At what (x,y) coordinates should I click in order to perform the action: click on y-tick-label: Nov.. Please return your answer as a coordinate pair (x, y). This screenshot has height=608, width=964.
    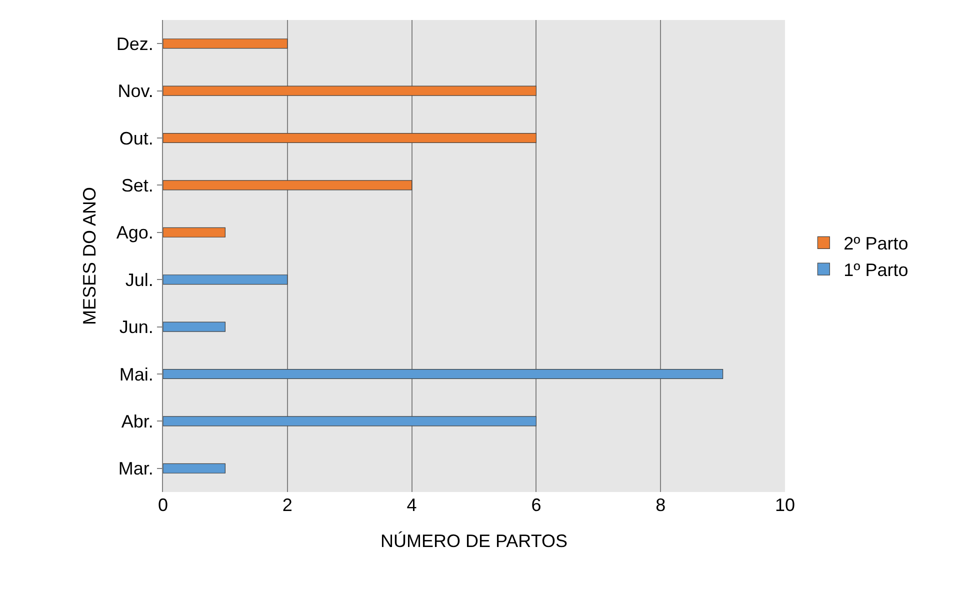
    Looking at the image, I should click on (136, 91).